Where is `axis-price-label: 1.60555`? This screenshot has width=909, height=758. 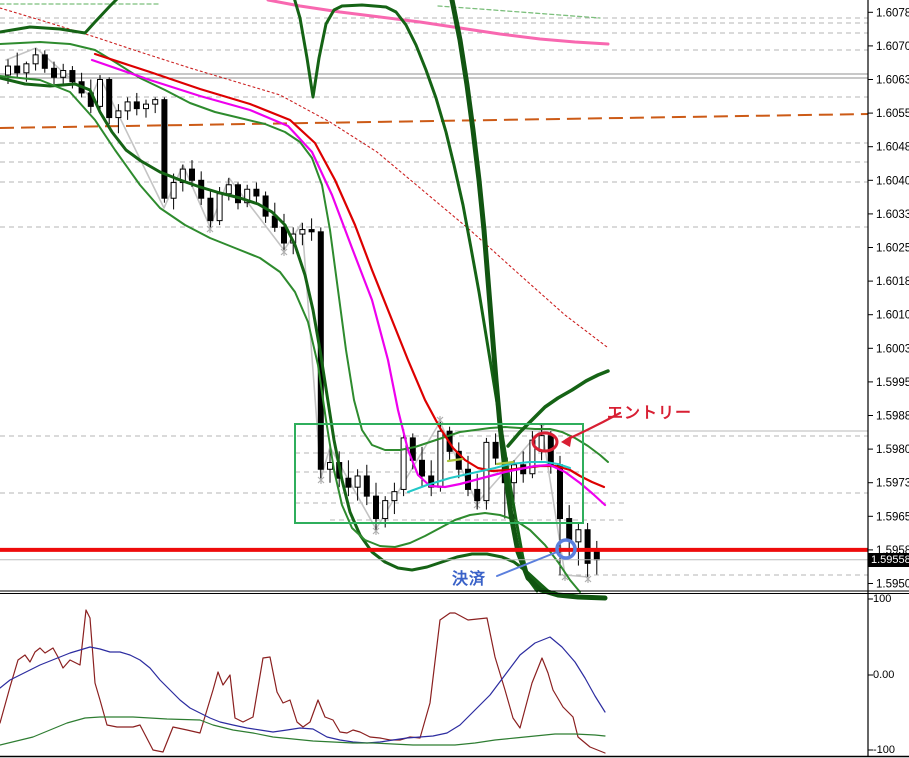 axis-price-label: 1.60555 is located at coordinates (892, 114).